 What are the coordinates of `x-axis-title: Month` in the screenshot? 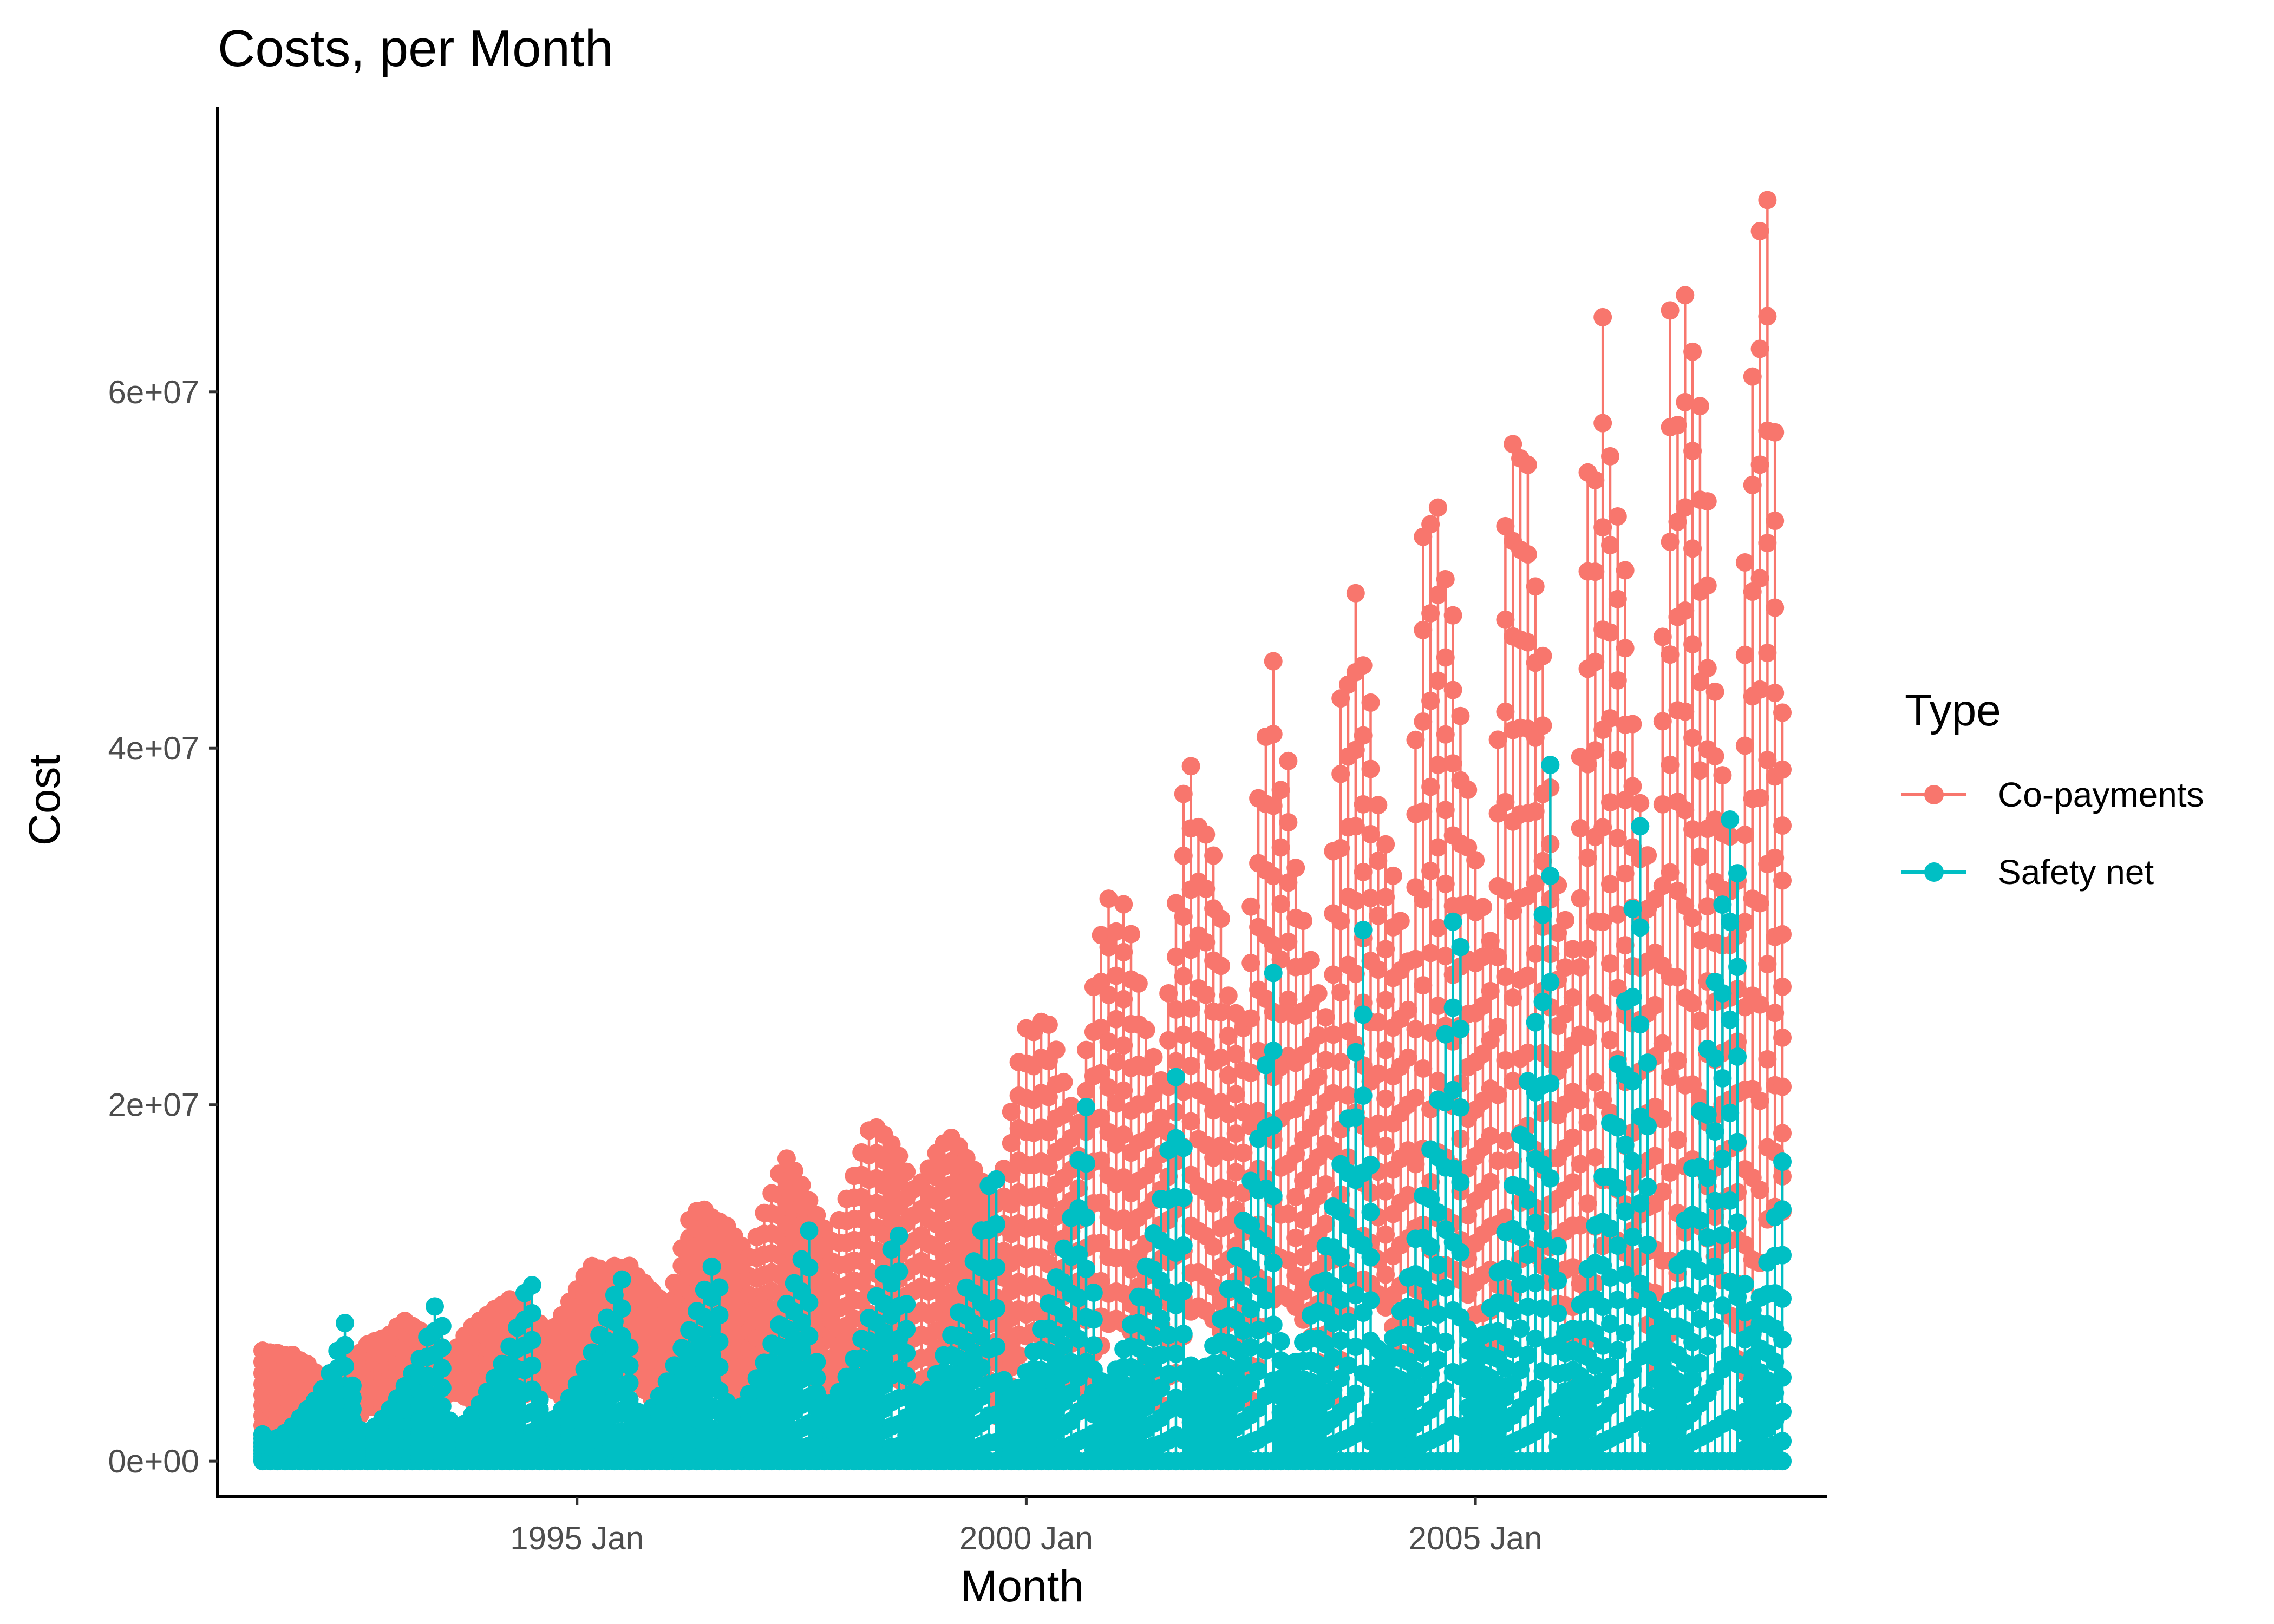 It's located at (1022, 1587).